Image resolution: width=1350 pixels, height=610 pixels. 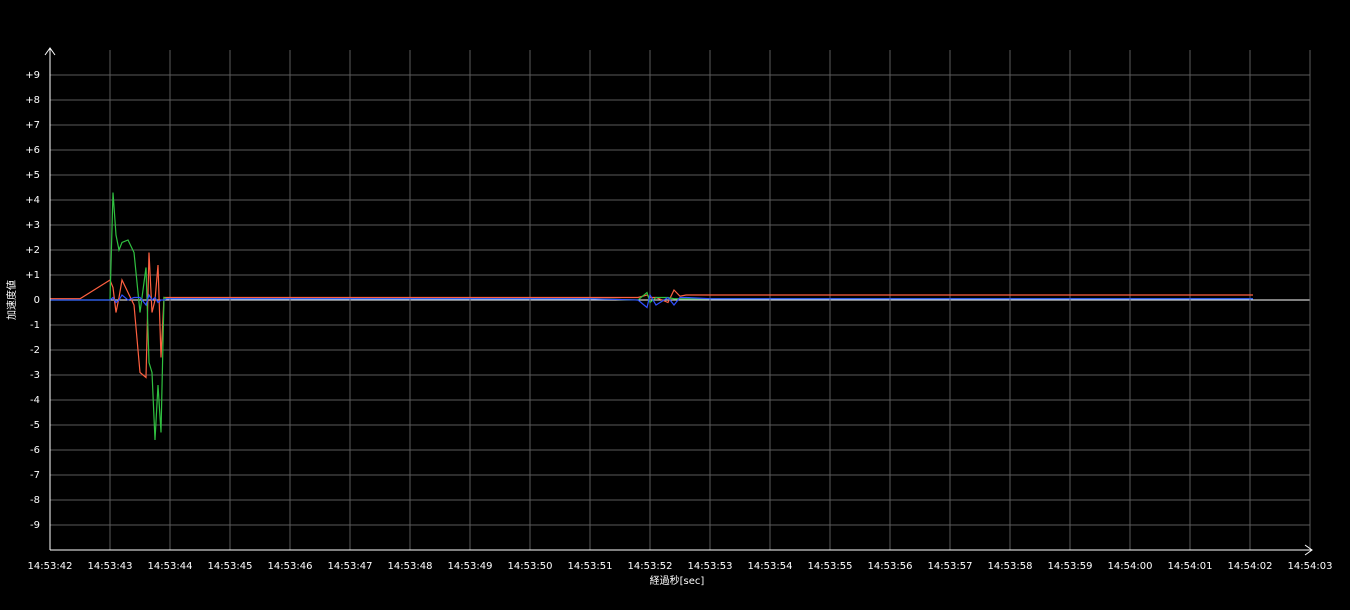 I want to click on y-tick-label: +3, so click(x=32, y=225).